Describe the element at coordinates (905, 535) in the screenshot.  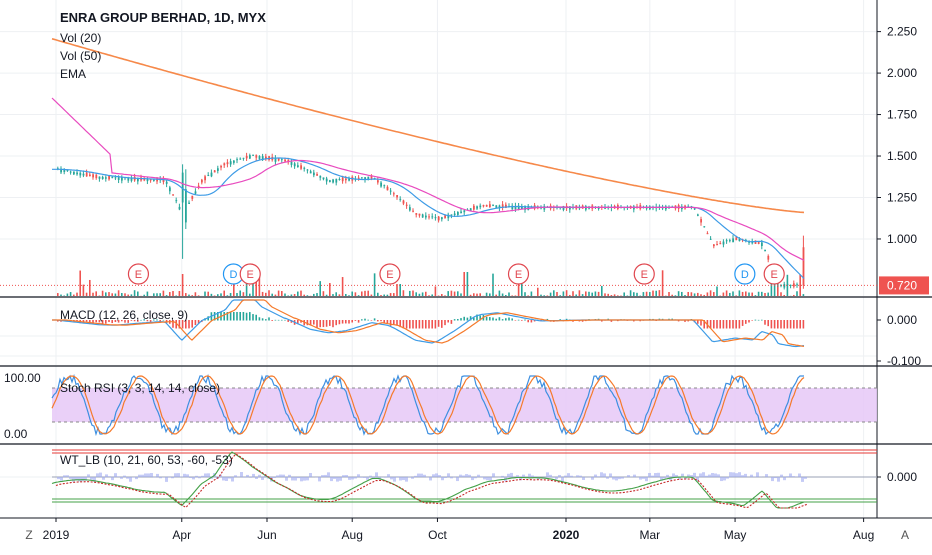
I see `auto-scale-button: A` at that location.